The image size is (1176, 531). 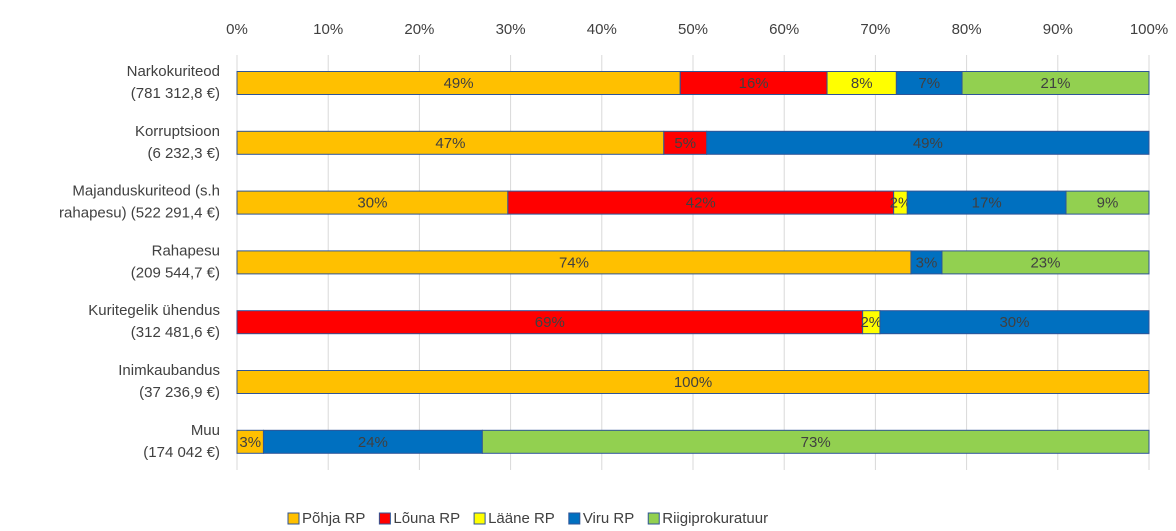 What do you see at coordinates (511, 29) in the screenshot?
I see `x-tick-label: 30%` at bounding box center [511, 29].